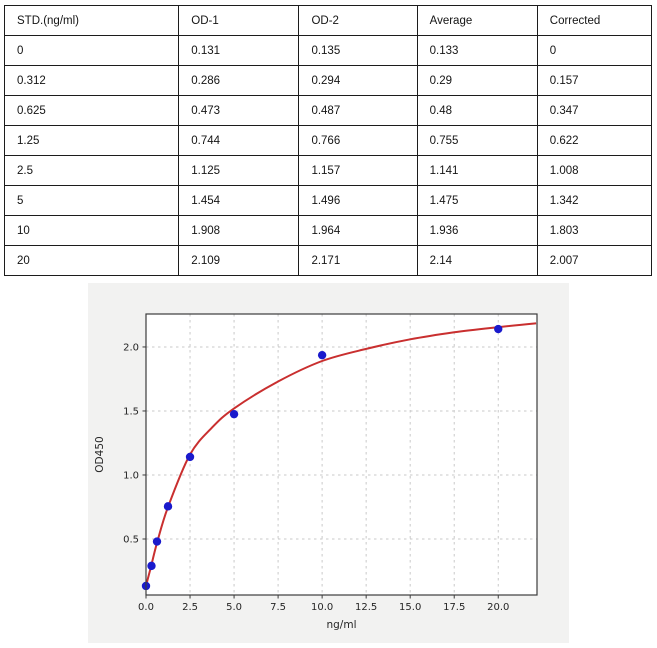 The width and height of the screenshot is (657, 648). I want to click on table-cell: 5, so click(91, 200).